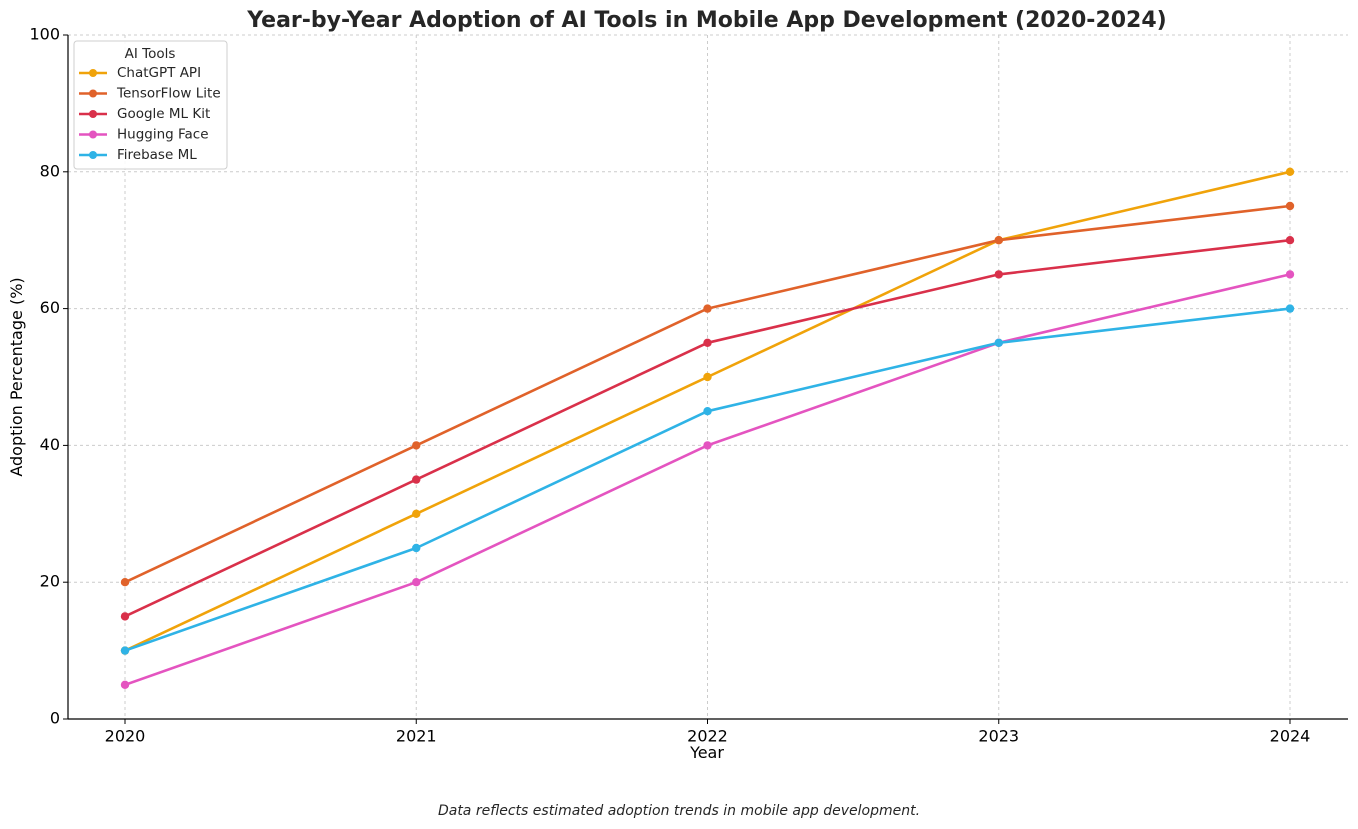 The width and height of the screenshot is (1358, 829). I want to click on x-tick-label: 2024, so click(1290, 736).